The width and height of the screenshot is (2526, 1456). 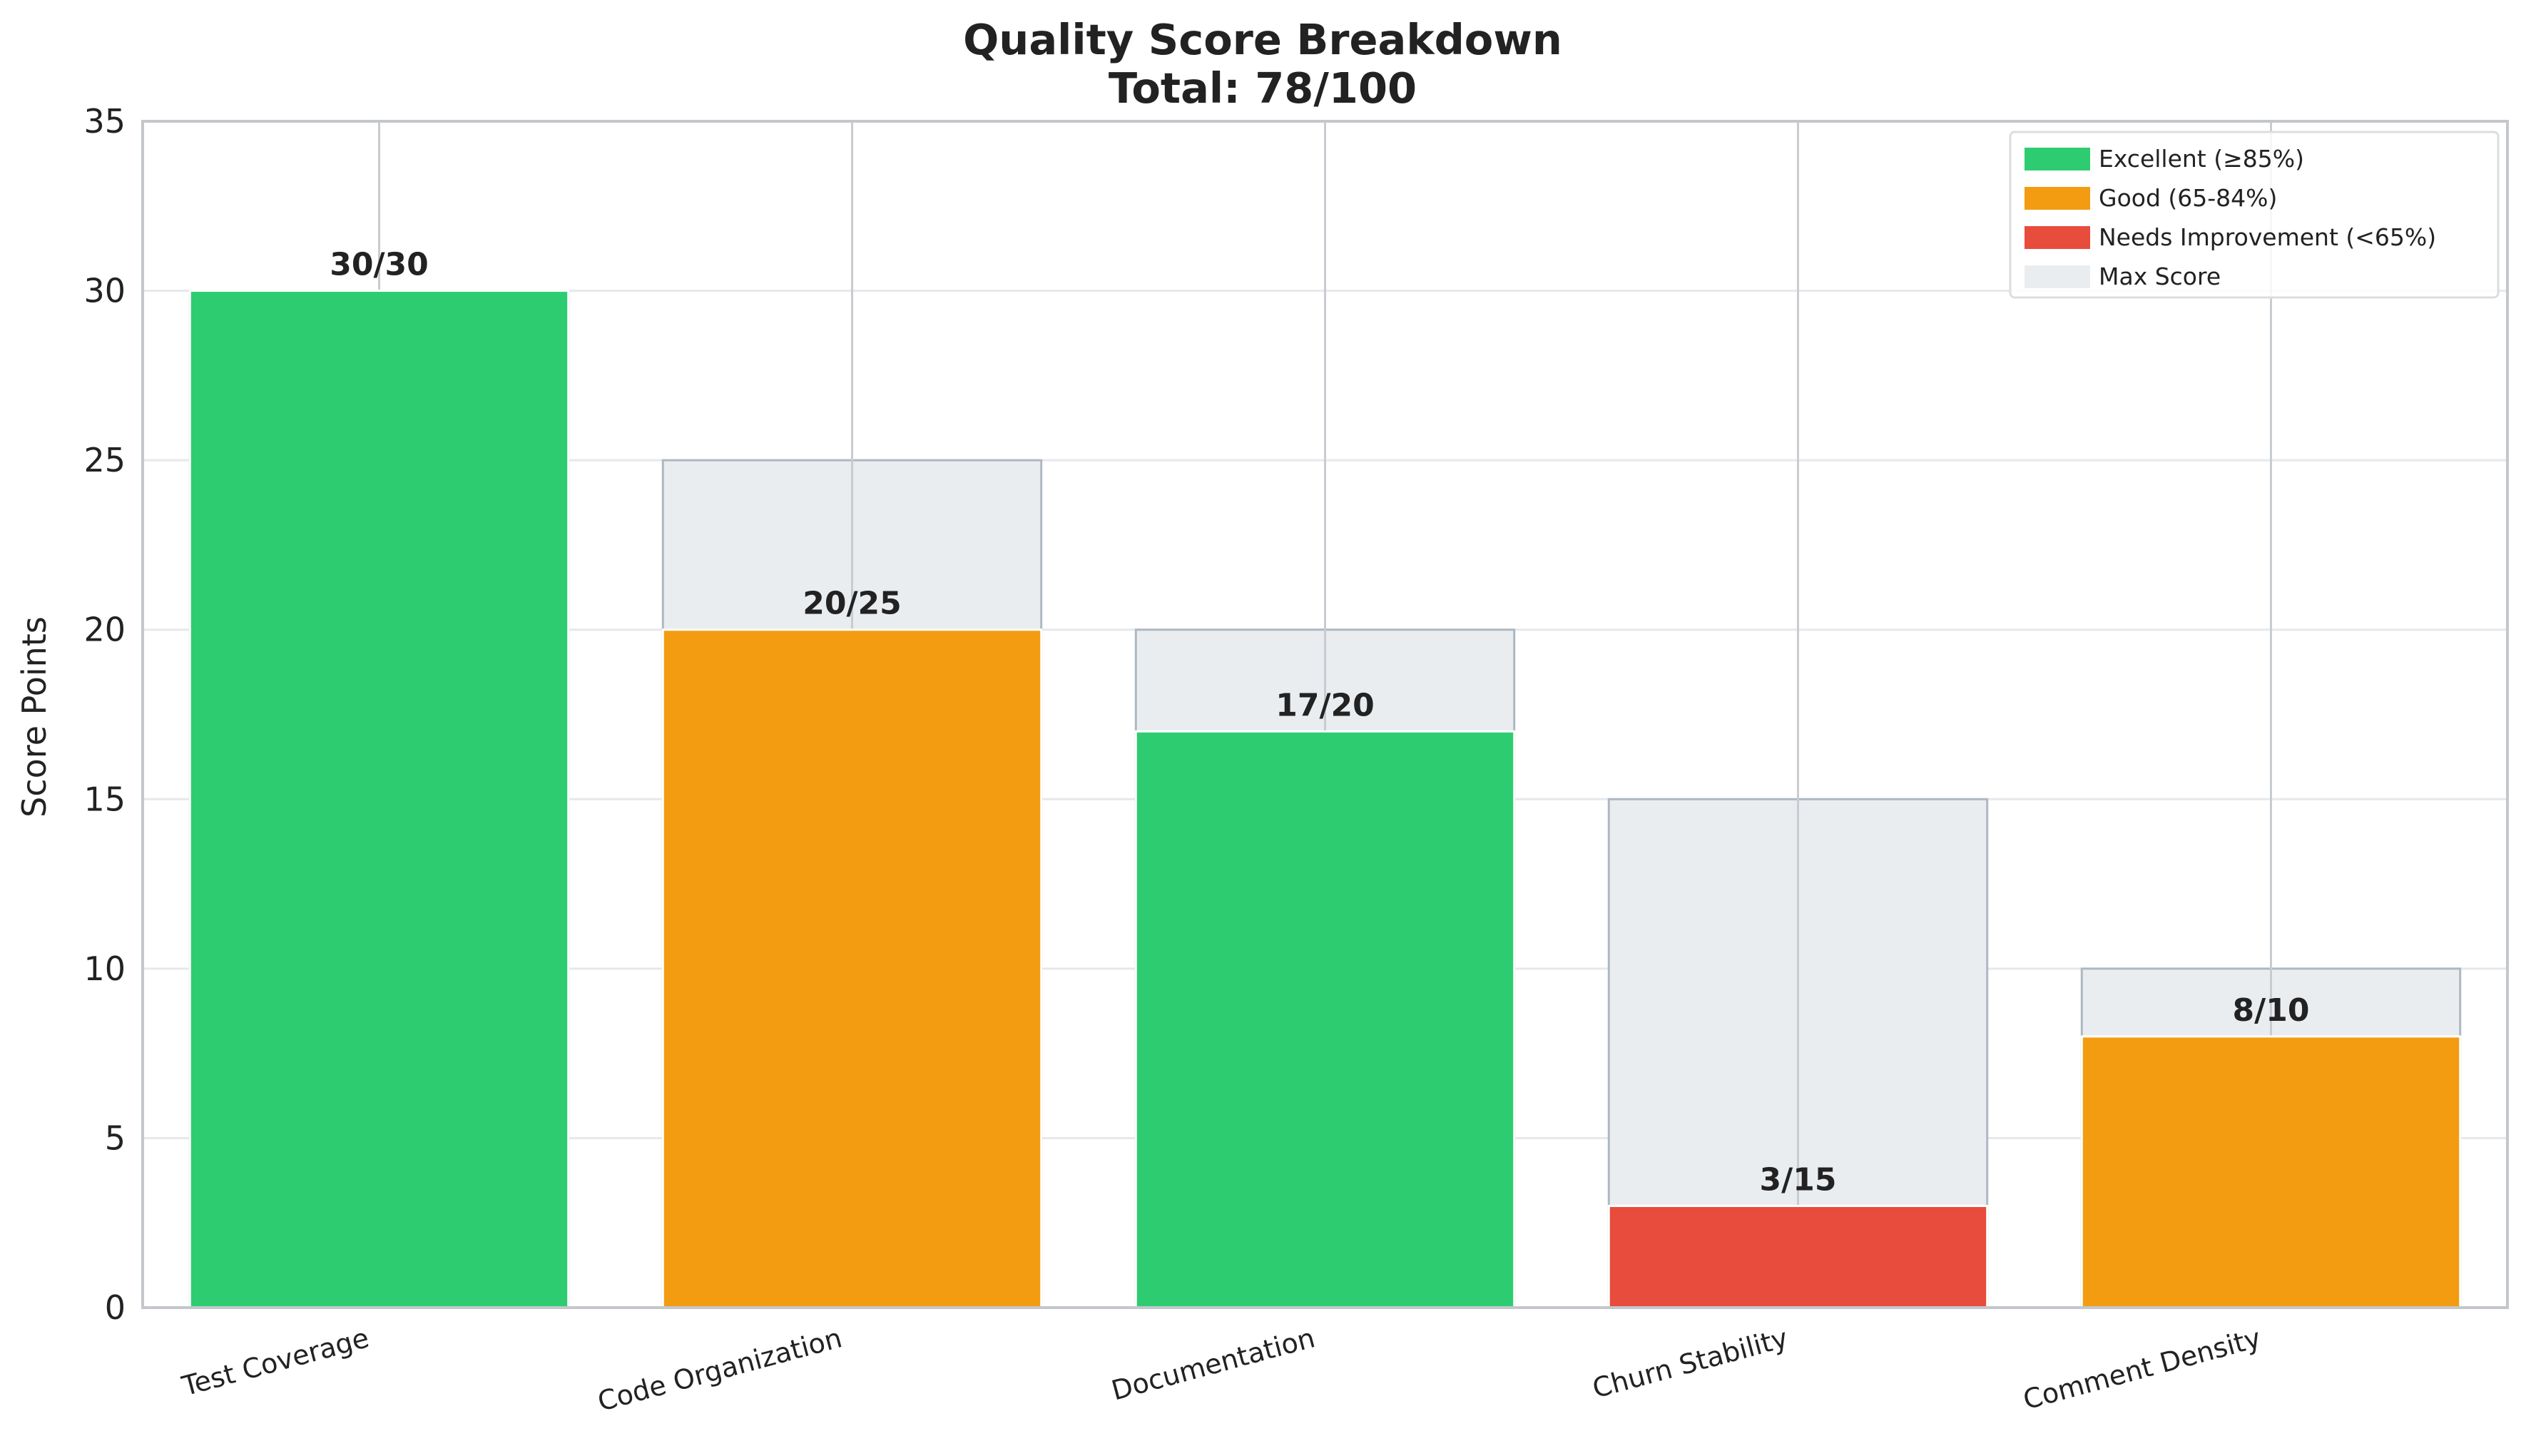 I want to click on chart-subtitle: Total: 78/100, so click(x=1263, y=88).